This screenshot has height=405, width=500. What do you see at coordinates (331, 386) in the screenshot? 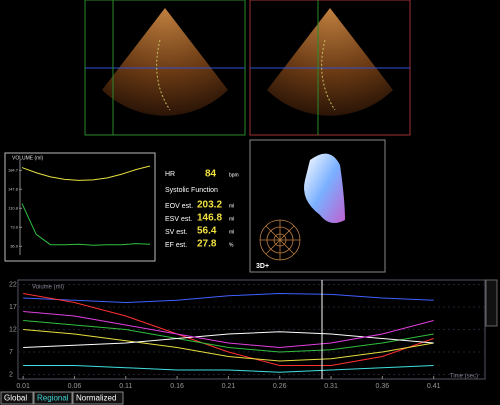
I see `x-tick-label: 0.31` at bounding box center [331, 386].